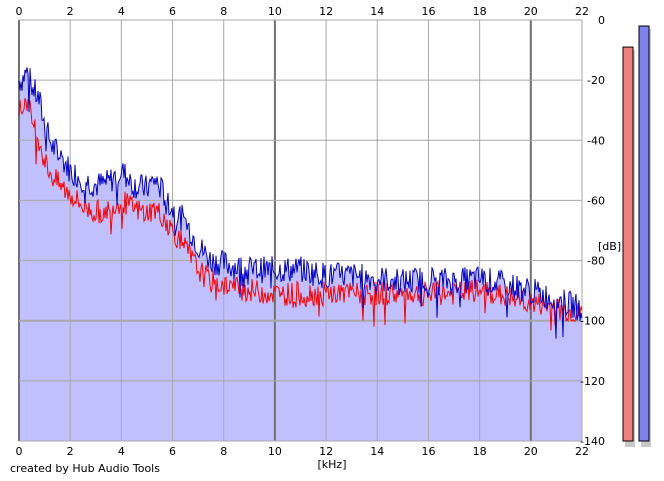 The width and height of the screenshot is (664, 481). I want to click on y-axis-label: [dB], so click(609, 246).